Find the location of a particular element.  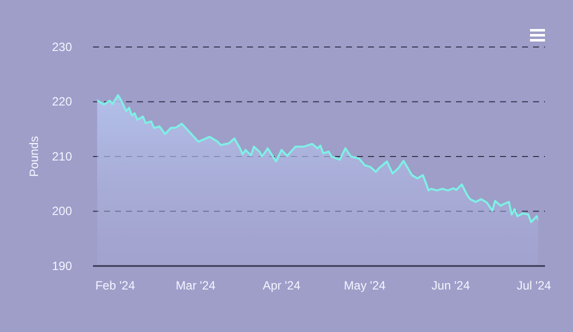

x-tick-label: May '24 is located at coordinates (365, 285).